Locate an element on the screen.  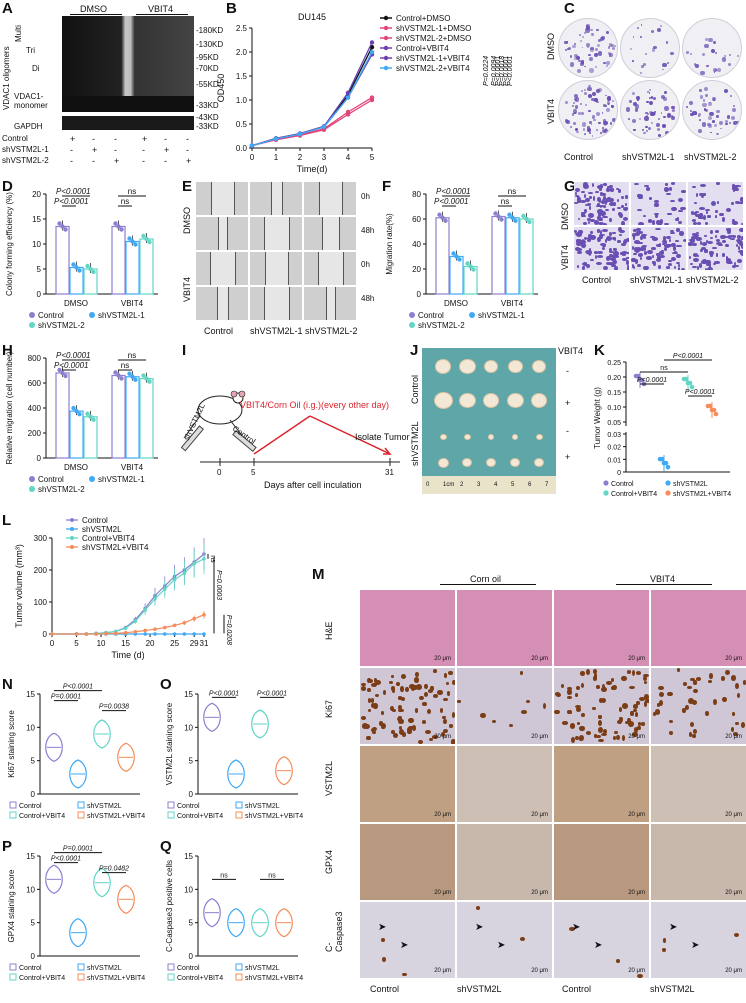
y-tick-label: 0.25 is located at coordinates (614, 363).